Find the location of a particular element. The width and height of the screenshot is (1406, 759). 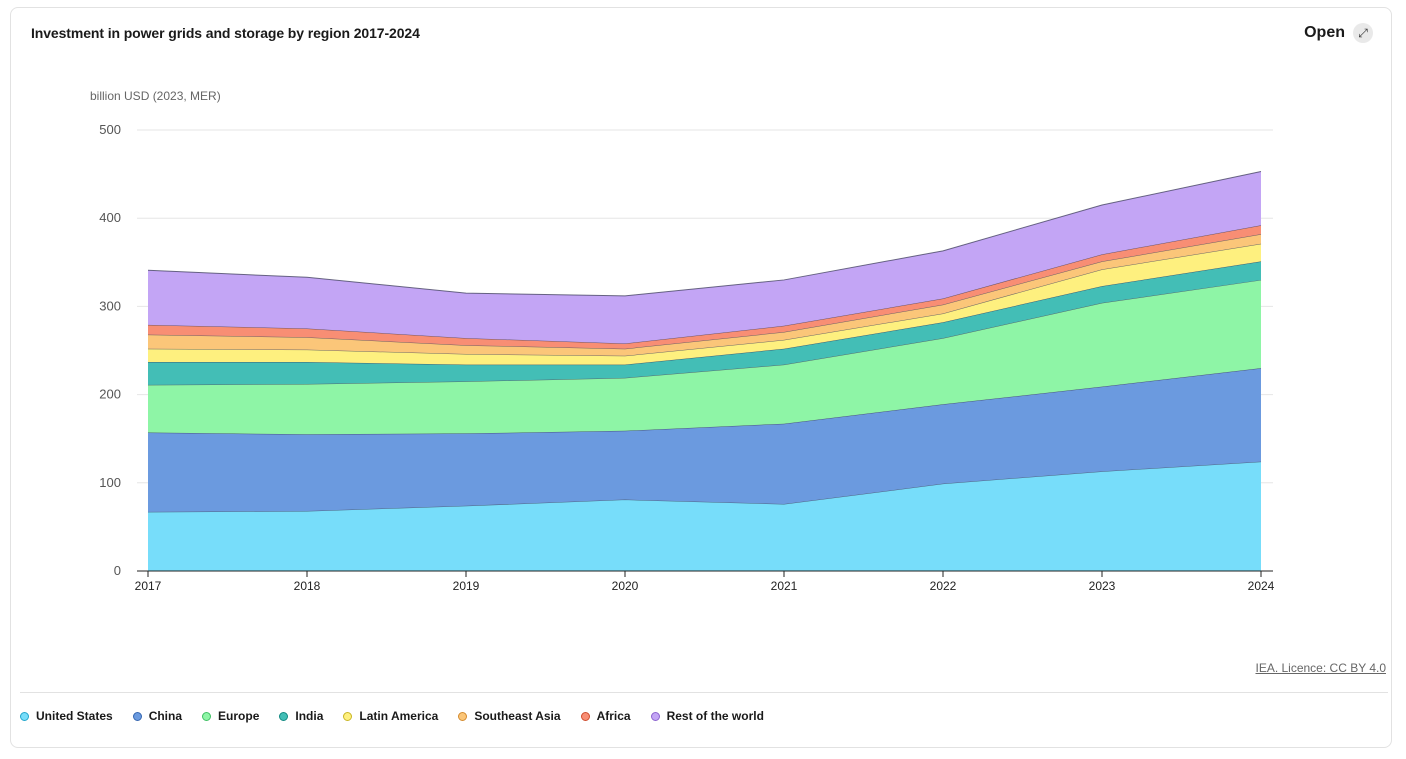

legend-item: India is located at coordinates (301, 716).